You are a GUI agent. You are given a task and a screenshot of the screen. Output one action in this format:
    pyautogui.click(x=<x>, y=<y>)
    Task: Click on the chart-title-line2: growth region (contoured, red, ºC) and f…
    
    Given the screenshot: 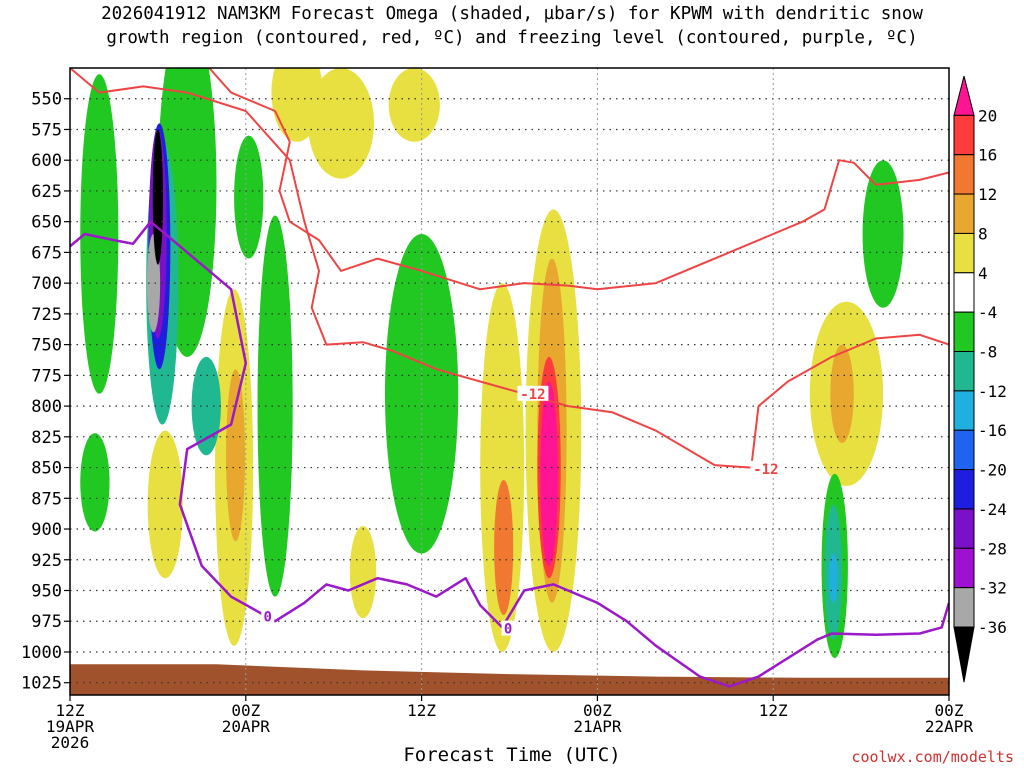 What is the action you would take?
    pyautogui.click(x=512, y=38)
    